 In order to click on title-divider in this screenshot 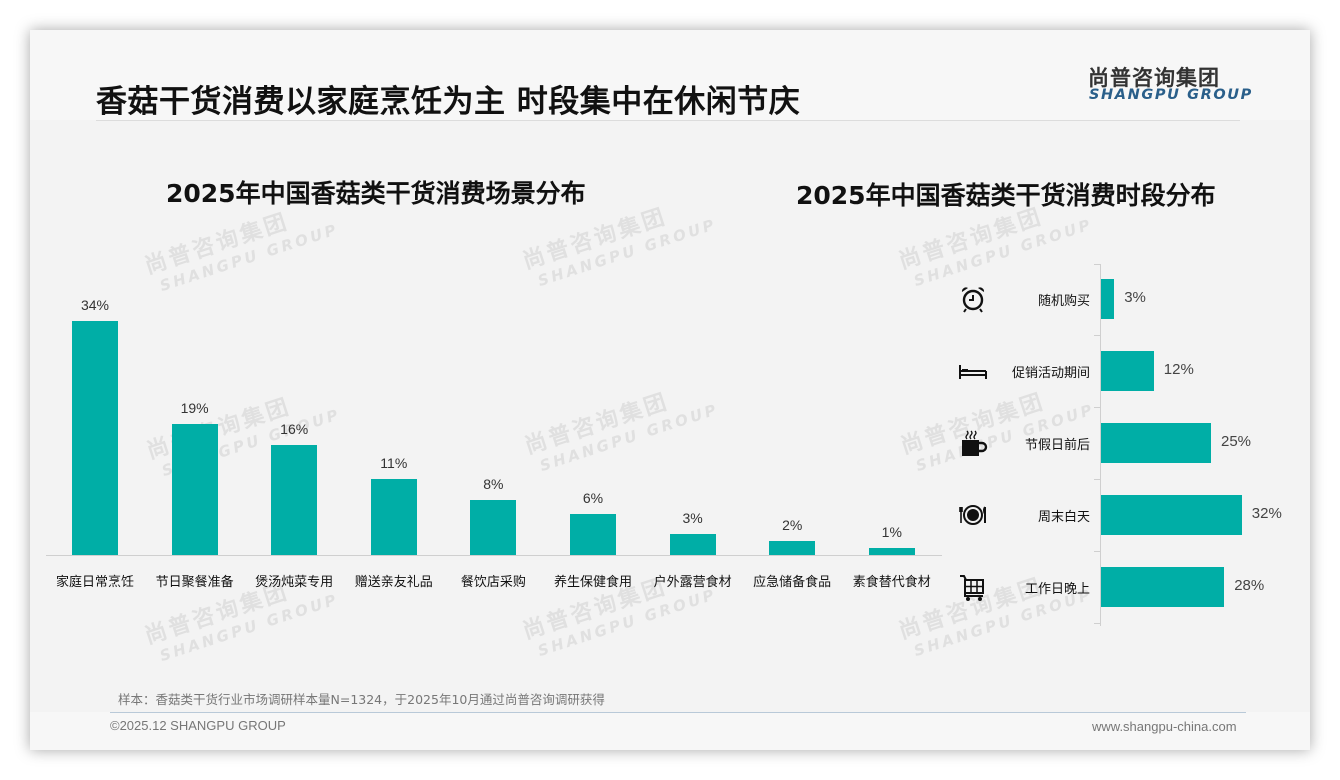, I will do `click(668, 120)`.